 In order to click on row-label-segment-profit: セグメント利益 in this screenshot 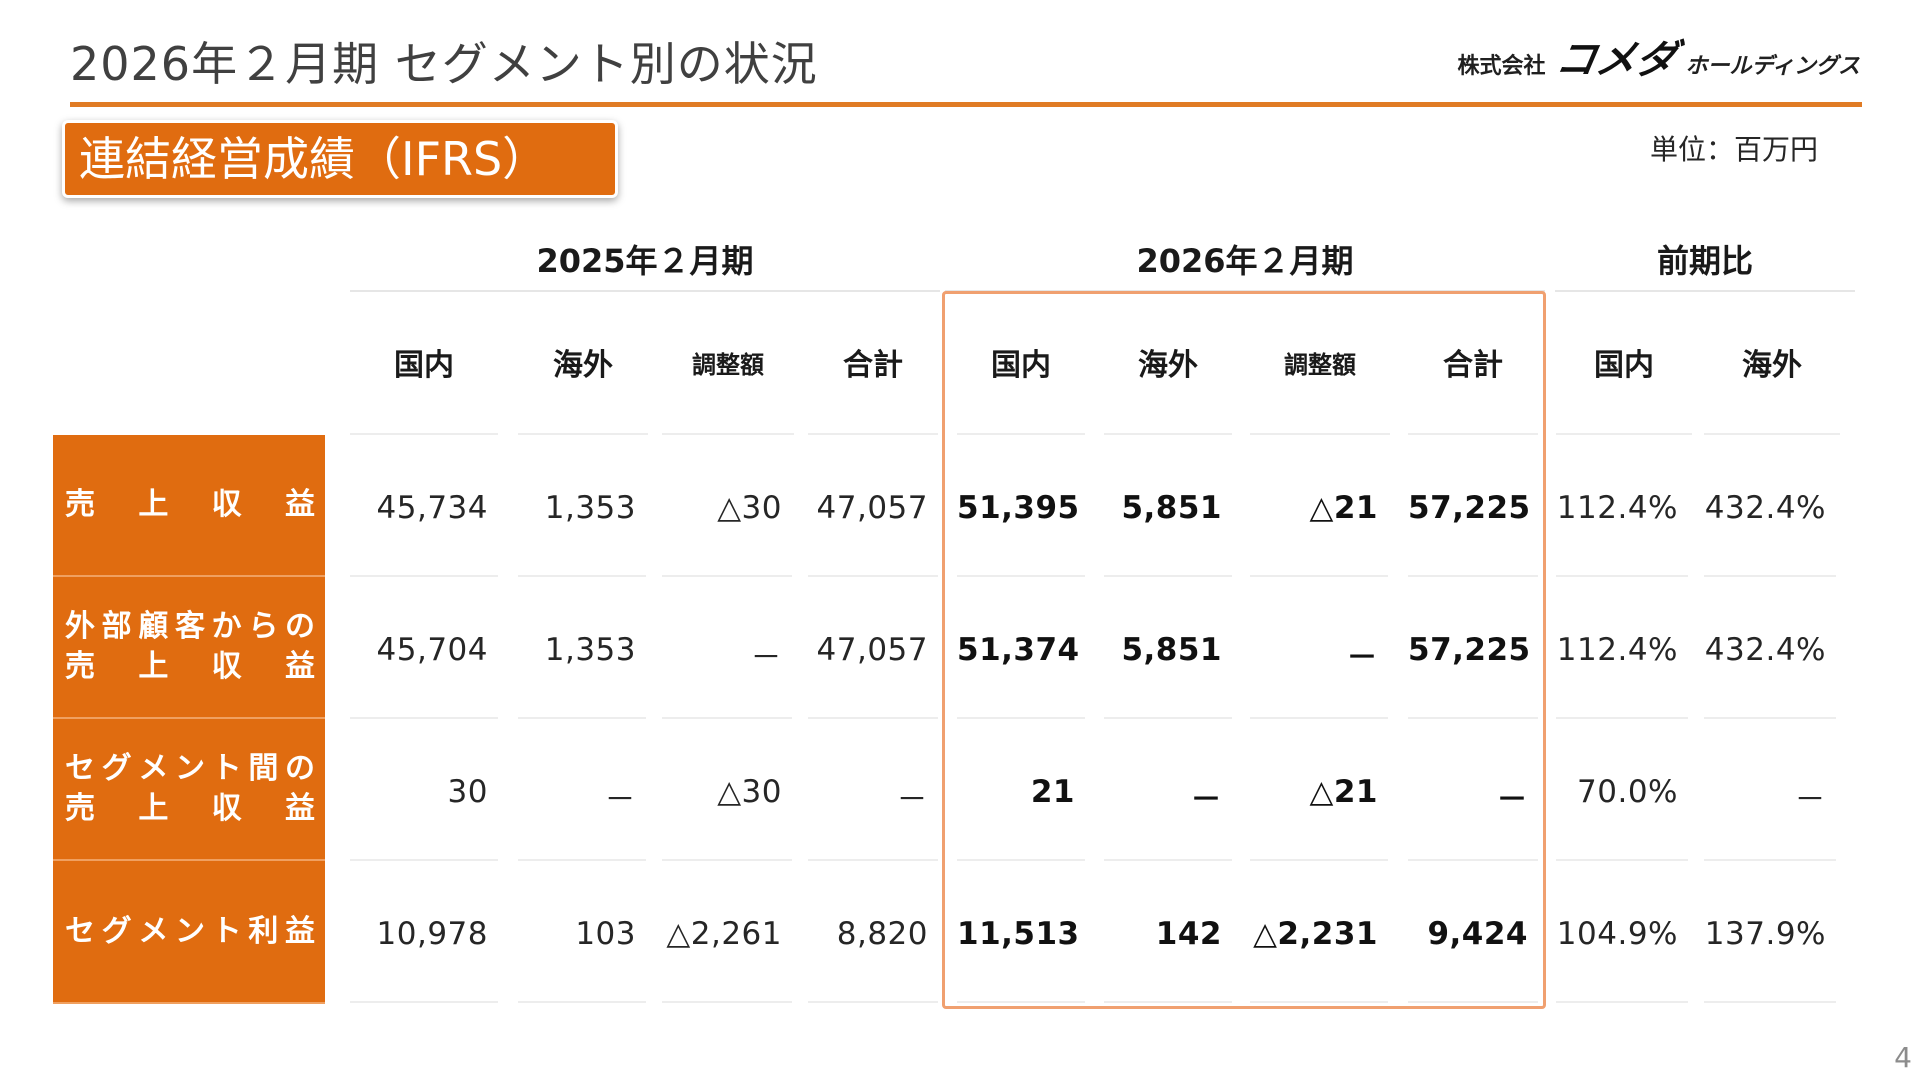, I will do `click(189, 932)`.